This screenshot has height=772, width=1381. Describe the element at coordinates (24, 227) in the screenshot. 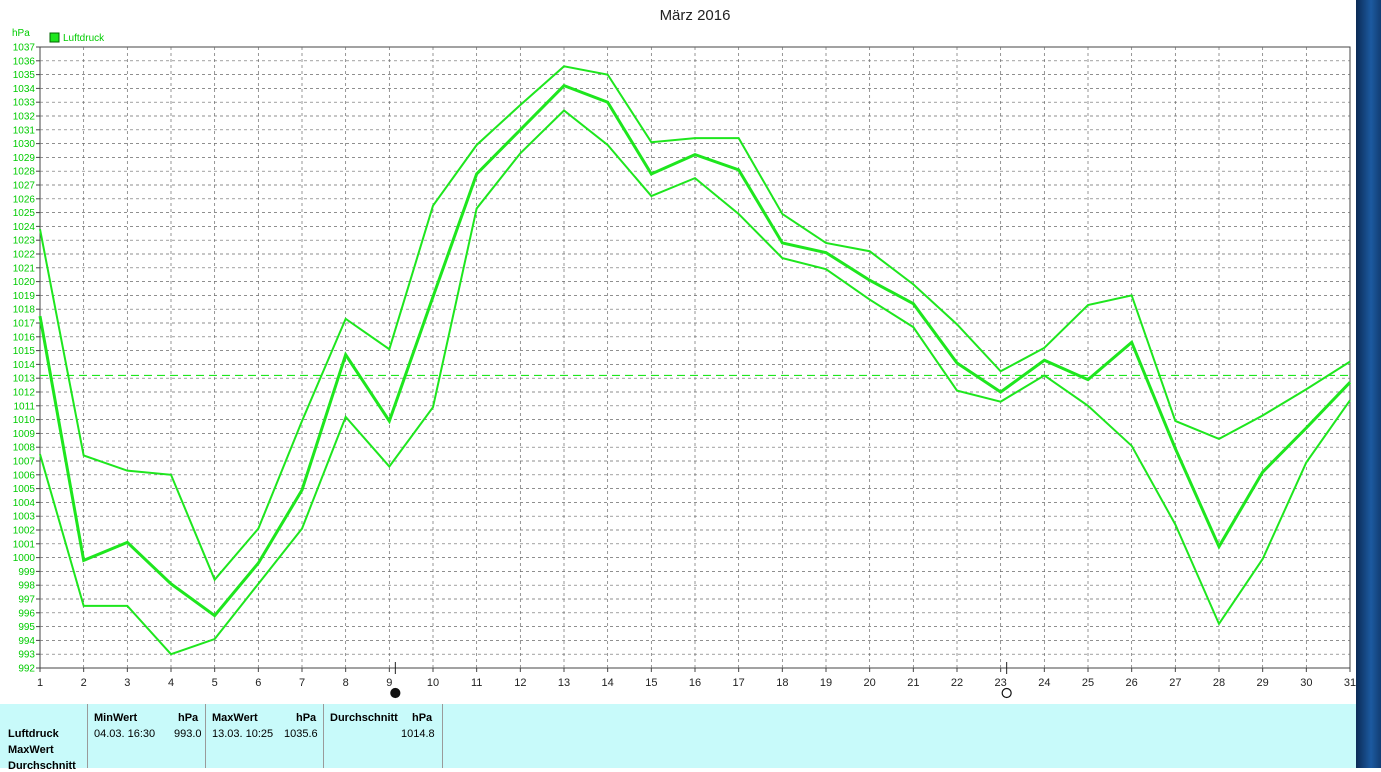

I see `y-tick-label: 1024` at that location.